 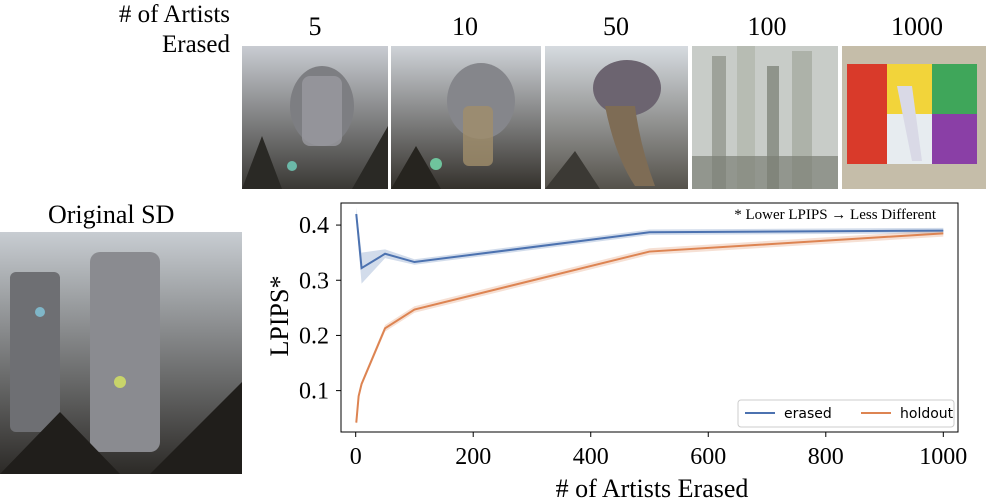 What do you see at coordinates (314, 336) in the screenshot?
I see `y-tick-label: 0.2` at bounding box center [314, 336].